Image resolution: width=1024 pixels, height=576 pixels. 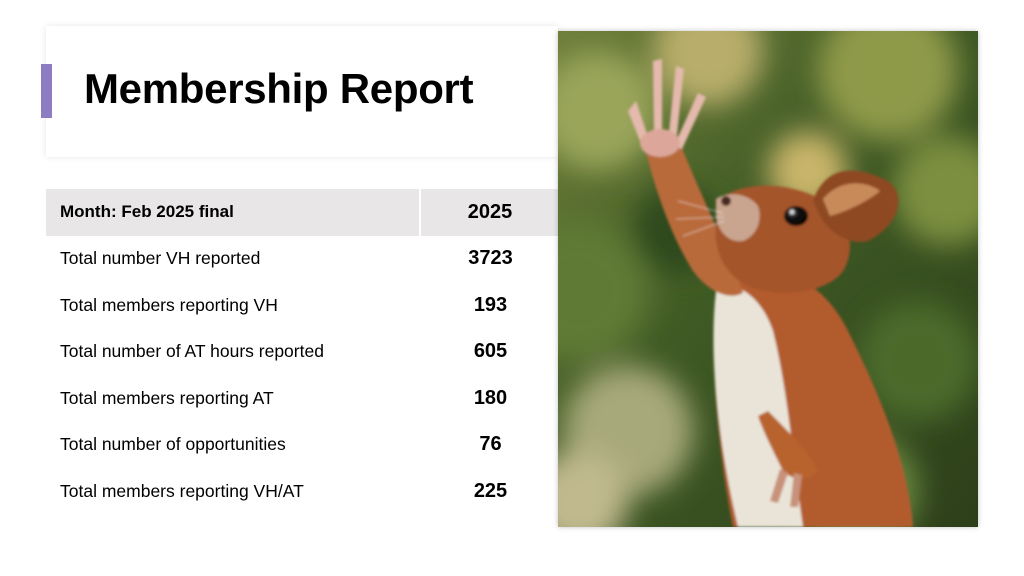 What do you see at coordinates (160, 258) in the screenshot?
I see `row-label: Total number VH reported` at bounding box center [160, 258].